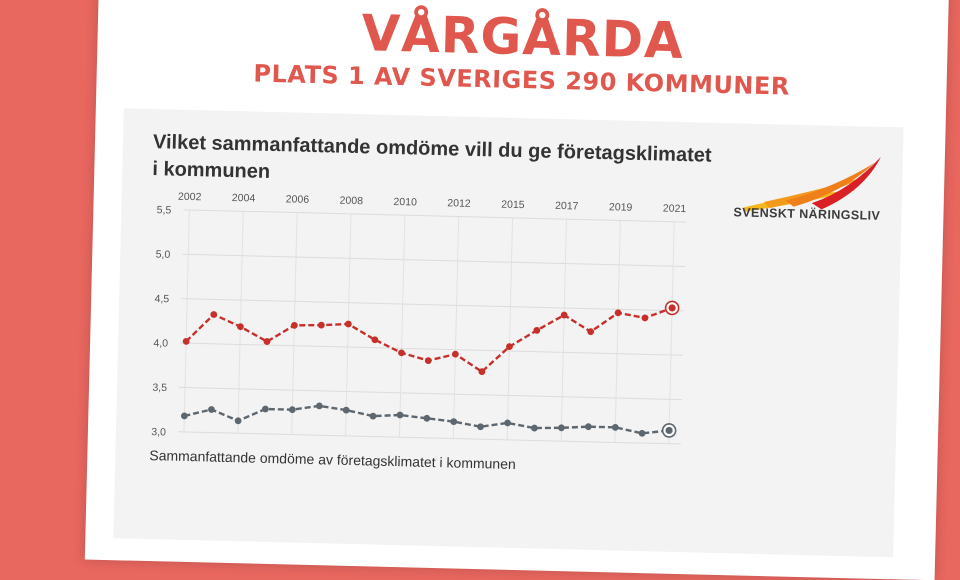  Describe the element at coordinates (812, 184) in the screenshot. I see `svenskt-naringsliv-logo-icon` at that location.